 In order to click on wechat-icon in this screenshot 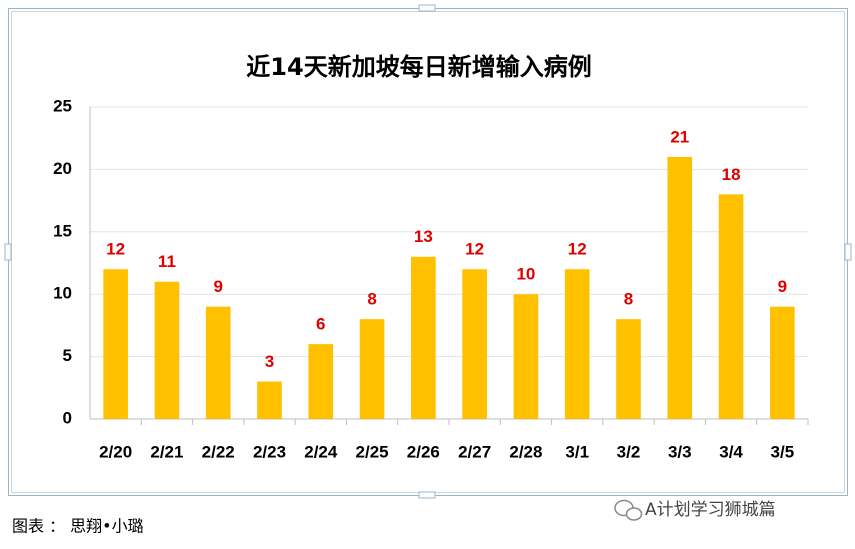, I will do `click(628, 510)`.